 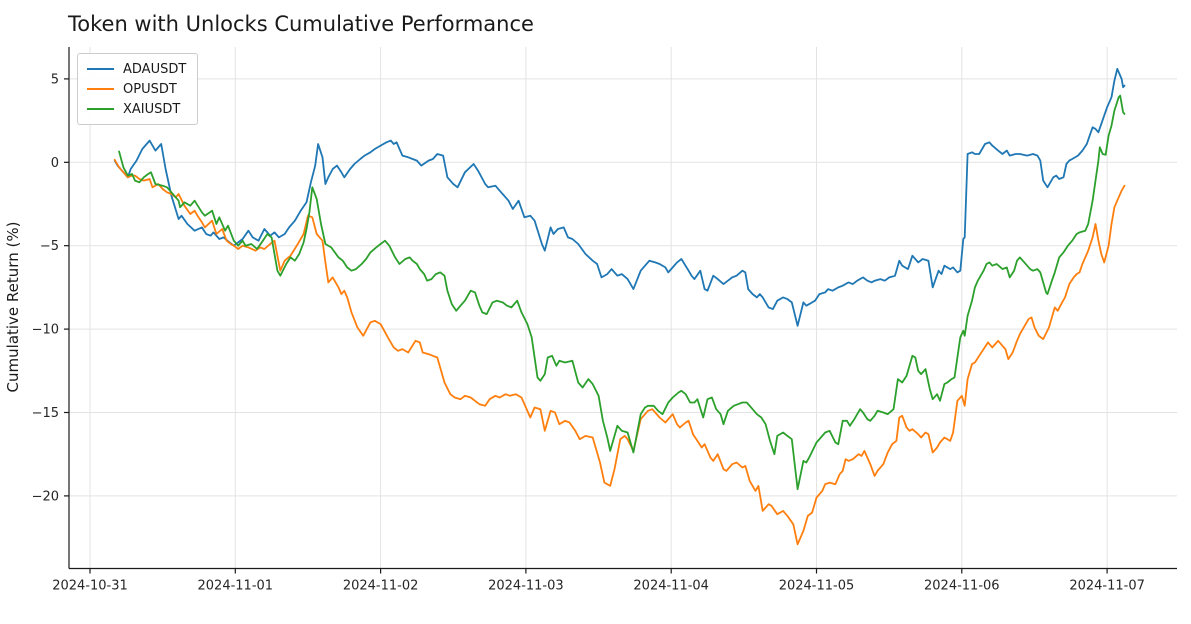 What do you see at coordinates (155, 69) in the screenshot?
I see `legend-label: ADAUSDT` at bounding box center [155, 69].